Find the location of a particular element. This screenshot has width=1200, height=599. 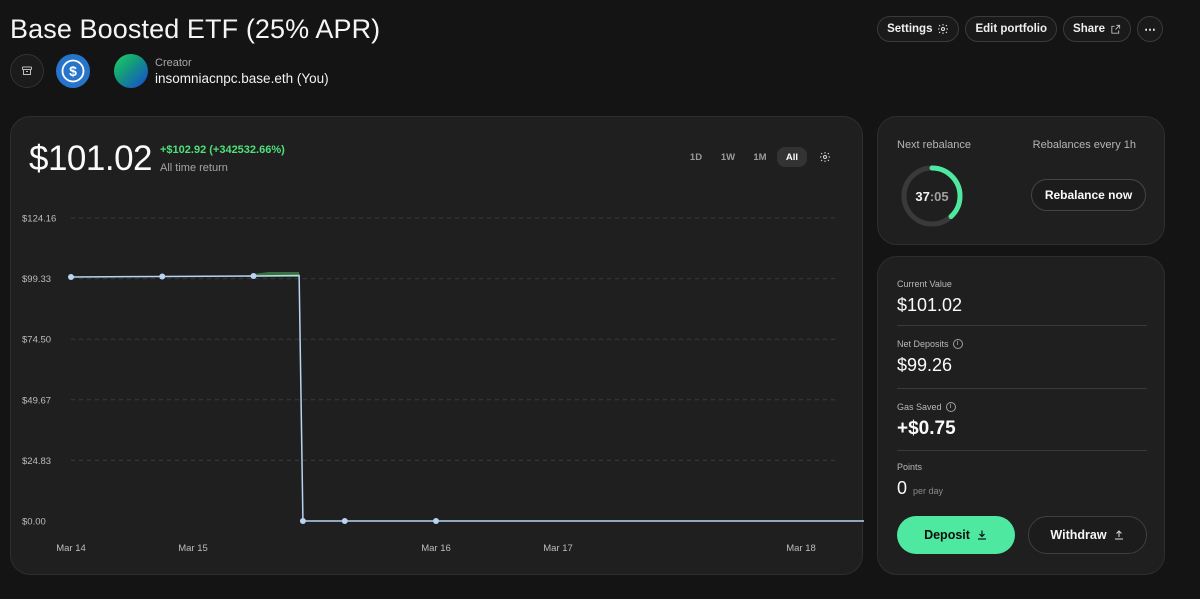

chart-settings-button is located at coordinates (825, 157).